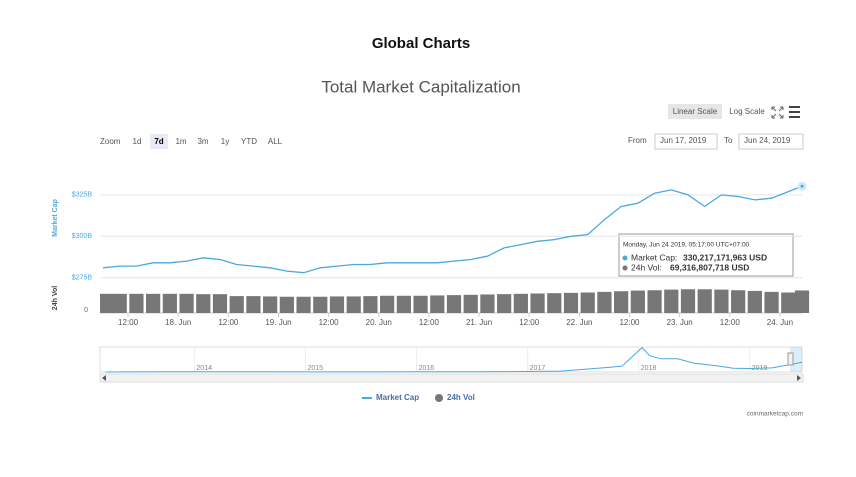 The height and width of the screenshot is (477, 856). Describe the element at coordinates (82, 236) in the screenshot. I see `y-tick-label: $300B` at that location.